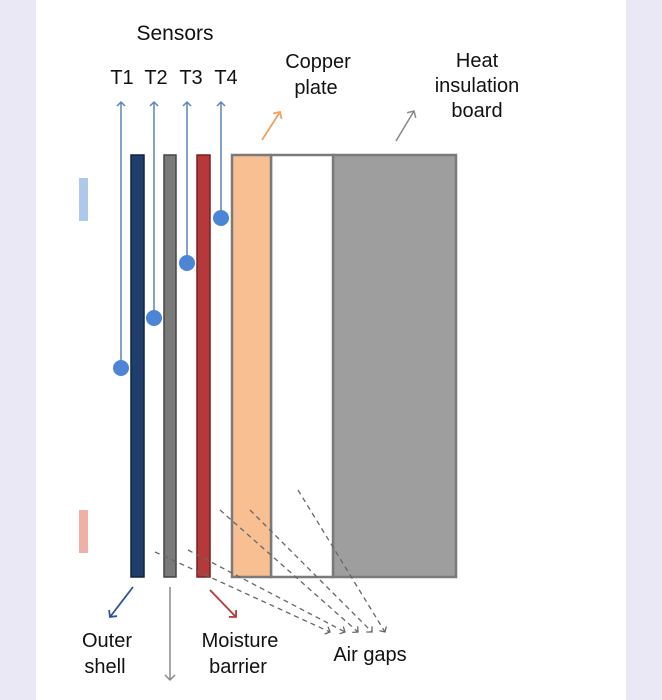 Image resolution: width=662 pixels, height=700 pixels. What do you see at coordinates (155, 78) in the screenshot?
I see `sensor-t2-label: T2` at bounding box center [155, 78].